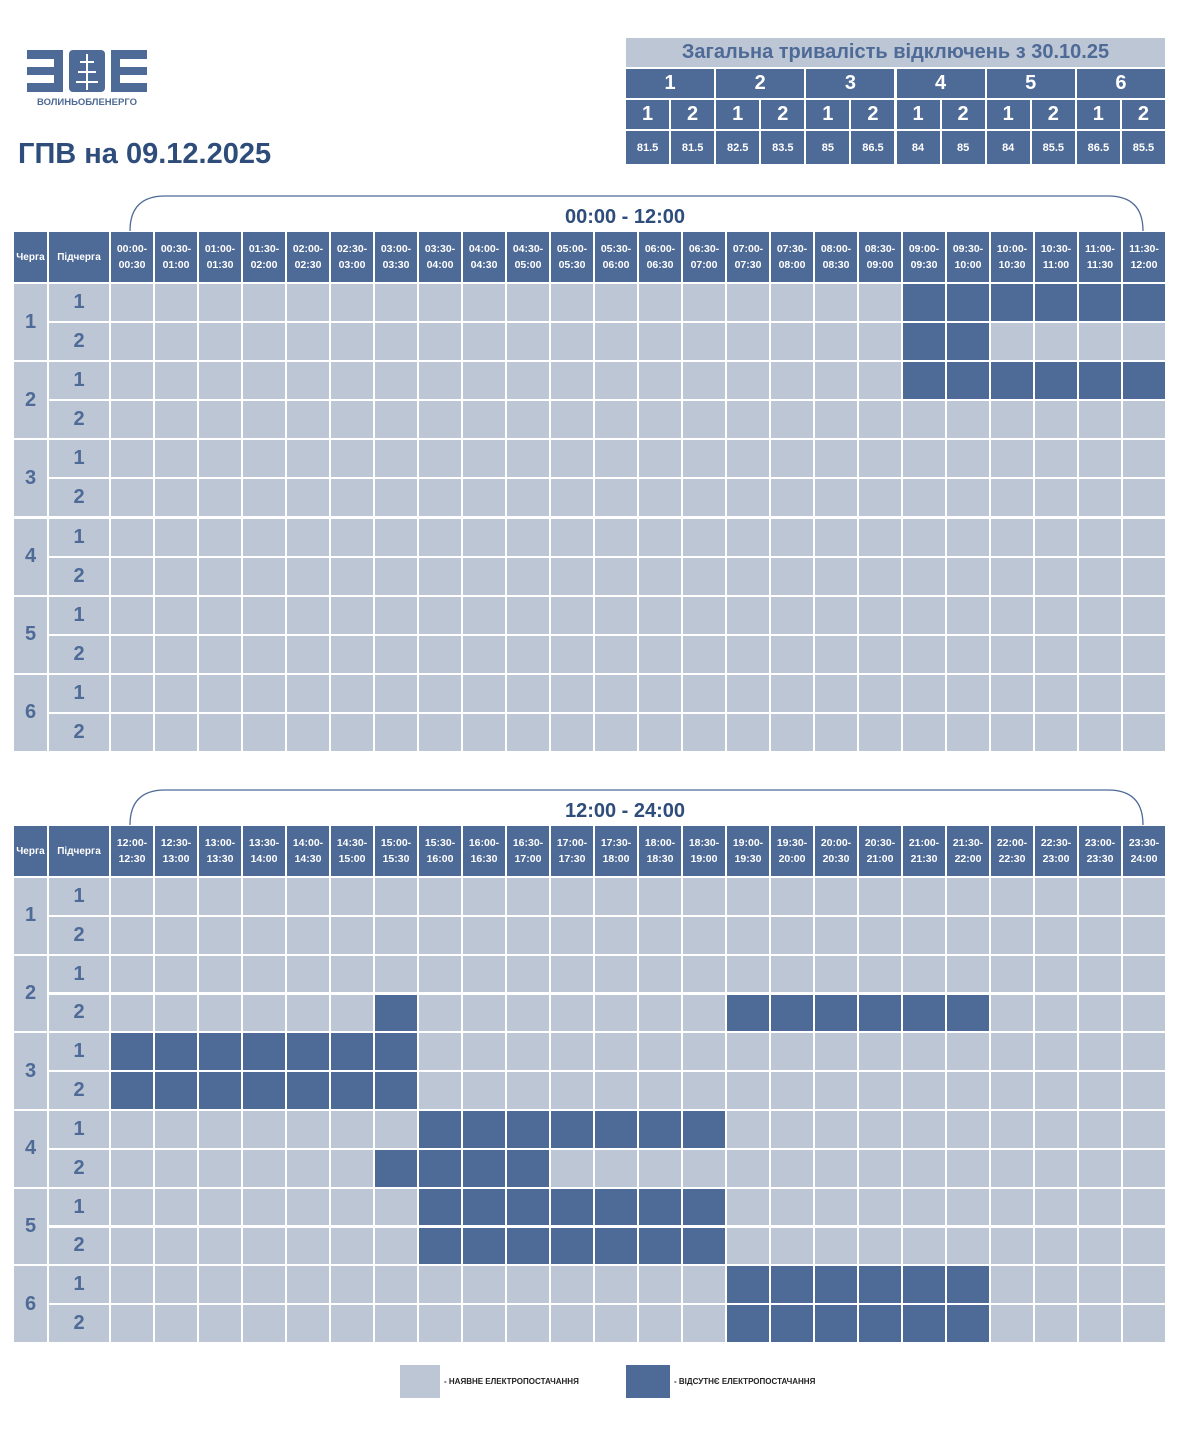  I want to click on legend-label: - ВІДСУТНЄ ЕЛЕКТРОПОСТАЧАННЯ, so click(745, 1381).